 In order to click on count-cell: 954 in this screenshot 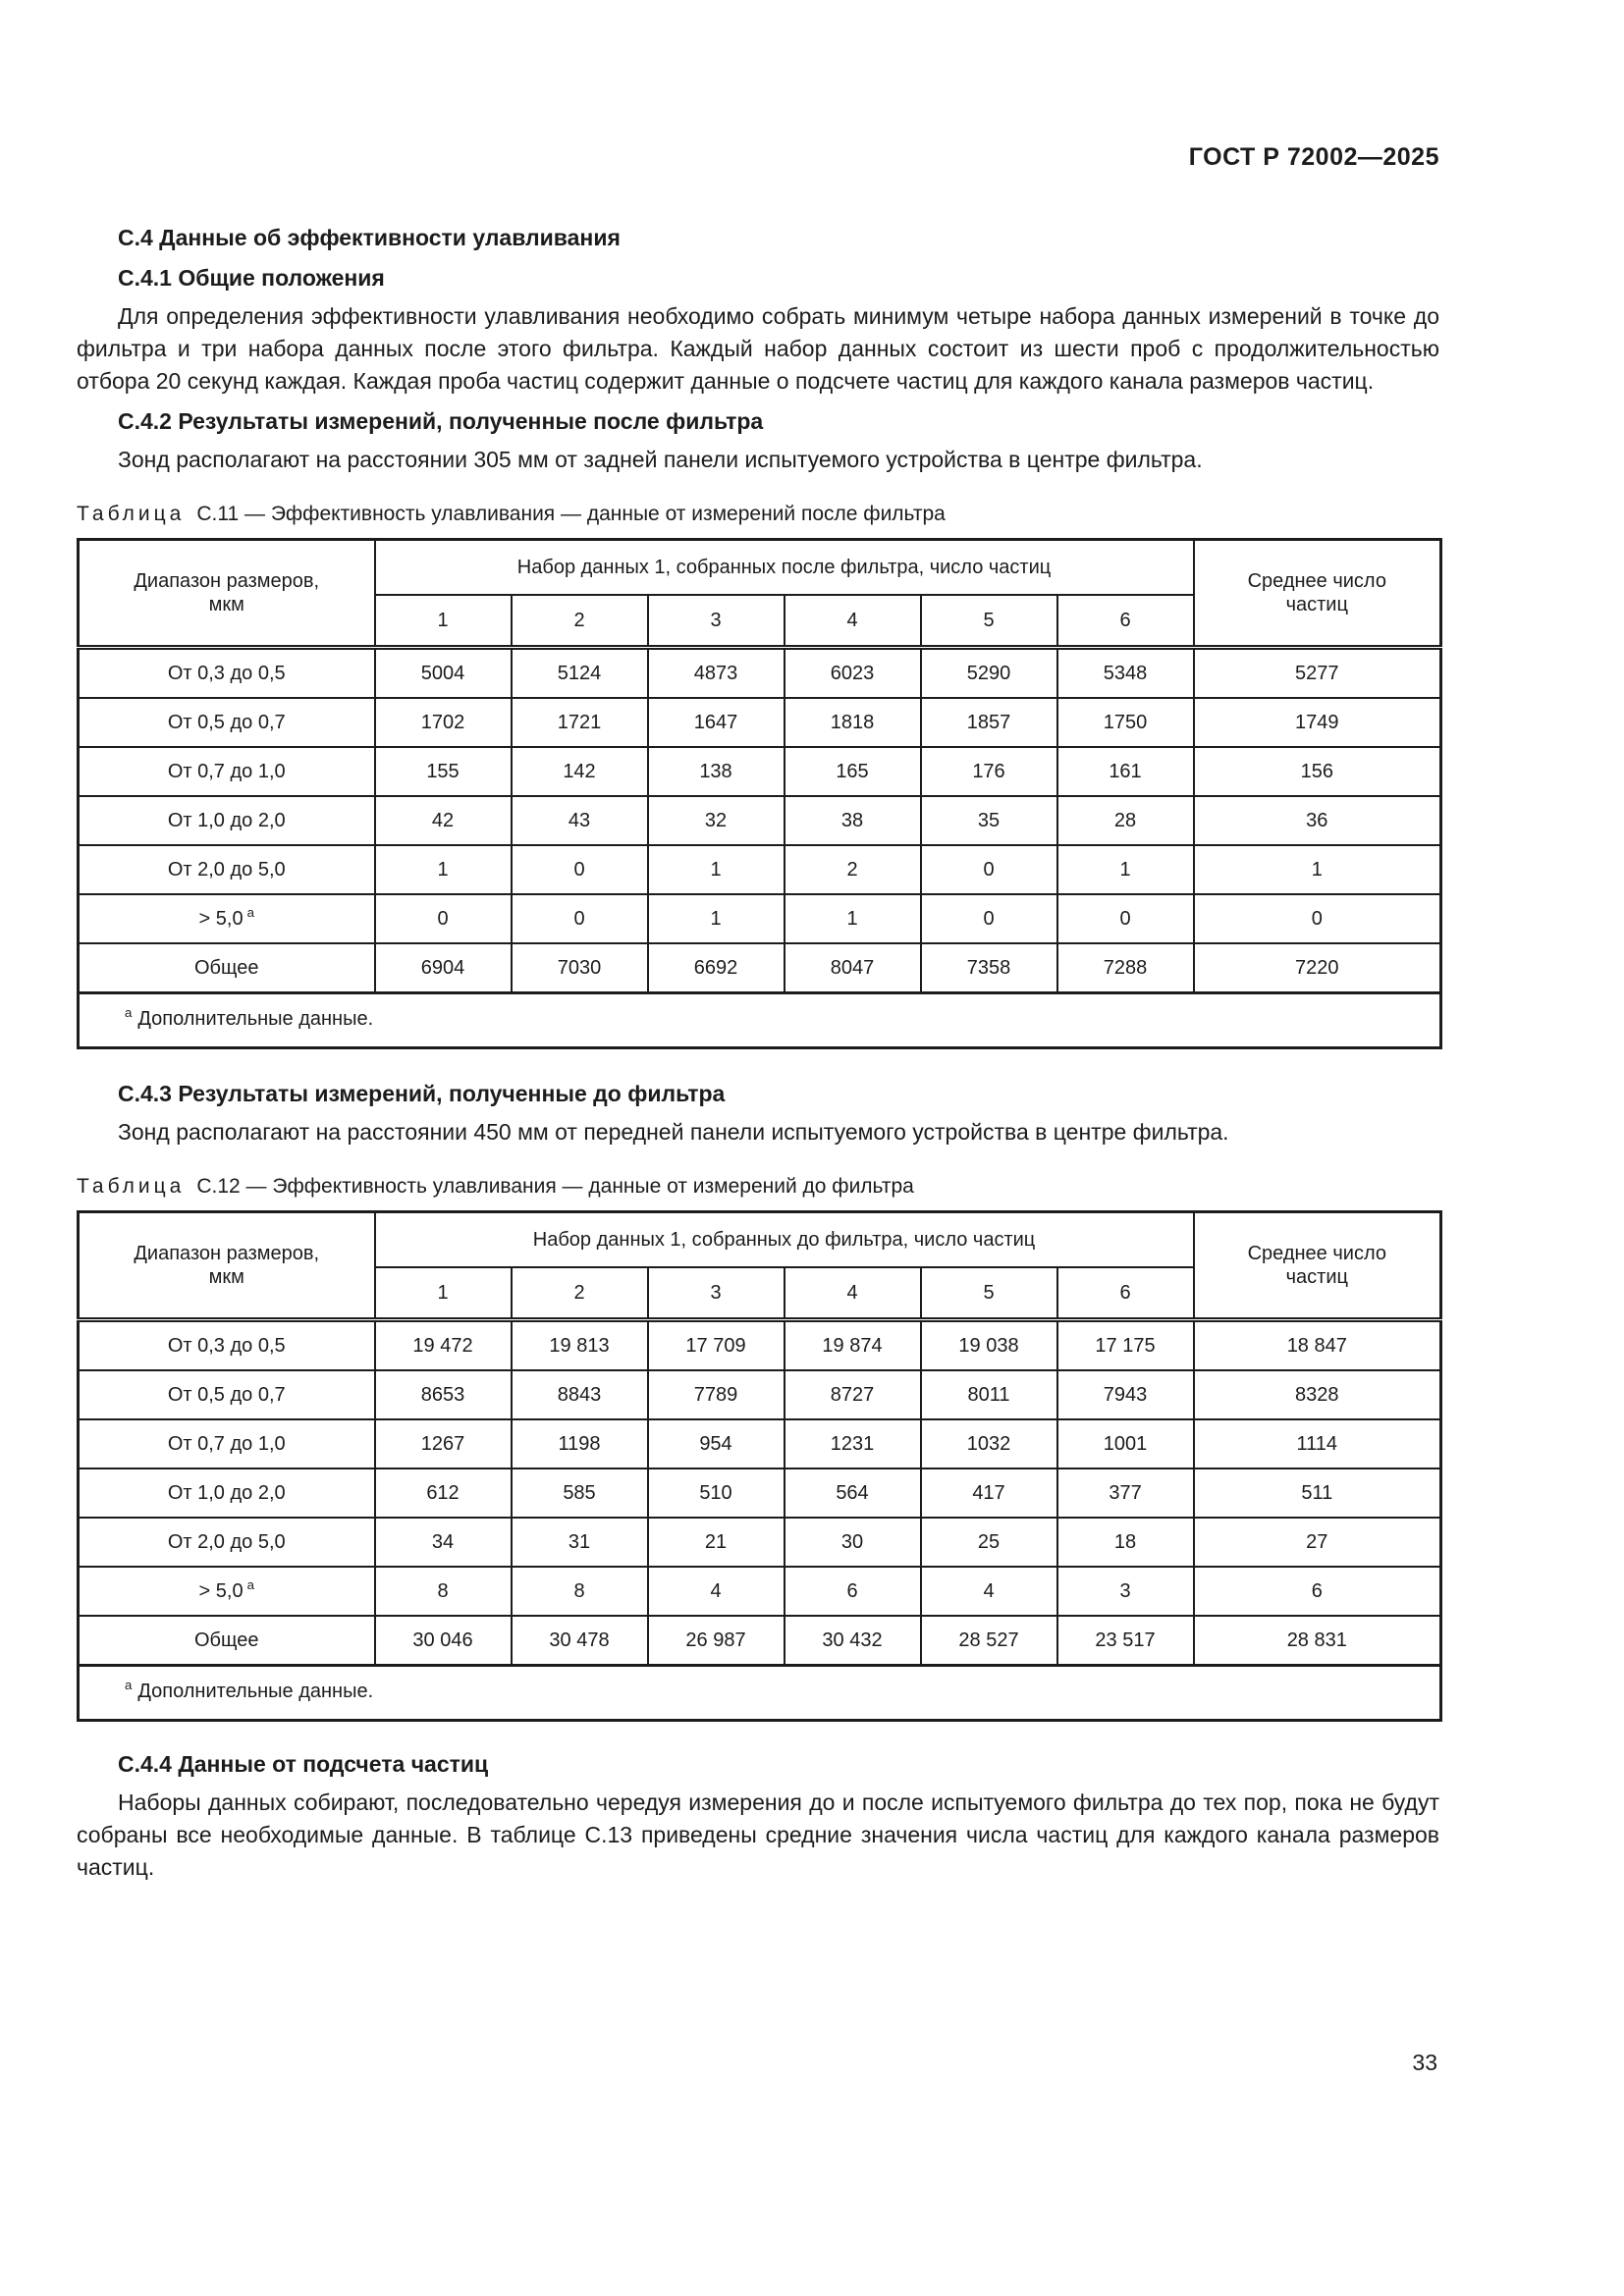, I will do `click(715, 1443)`.